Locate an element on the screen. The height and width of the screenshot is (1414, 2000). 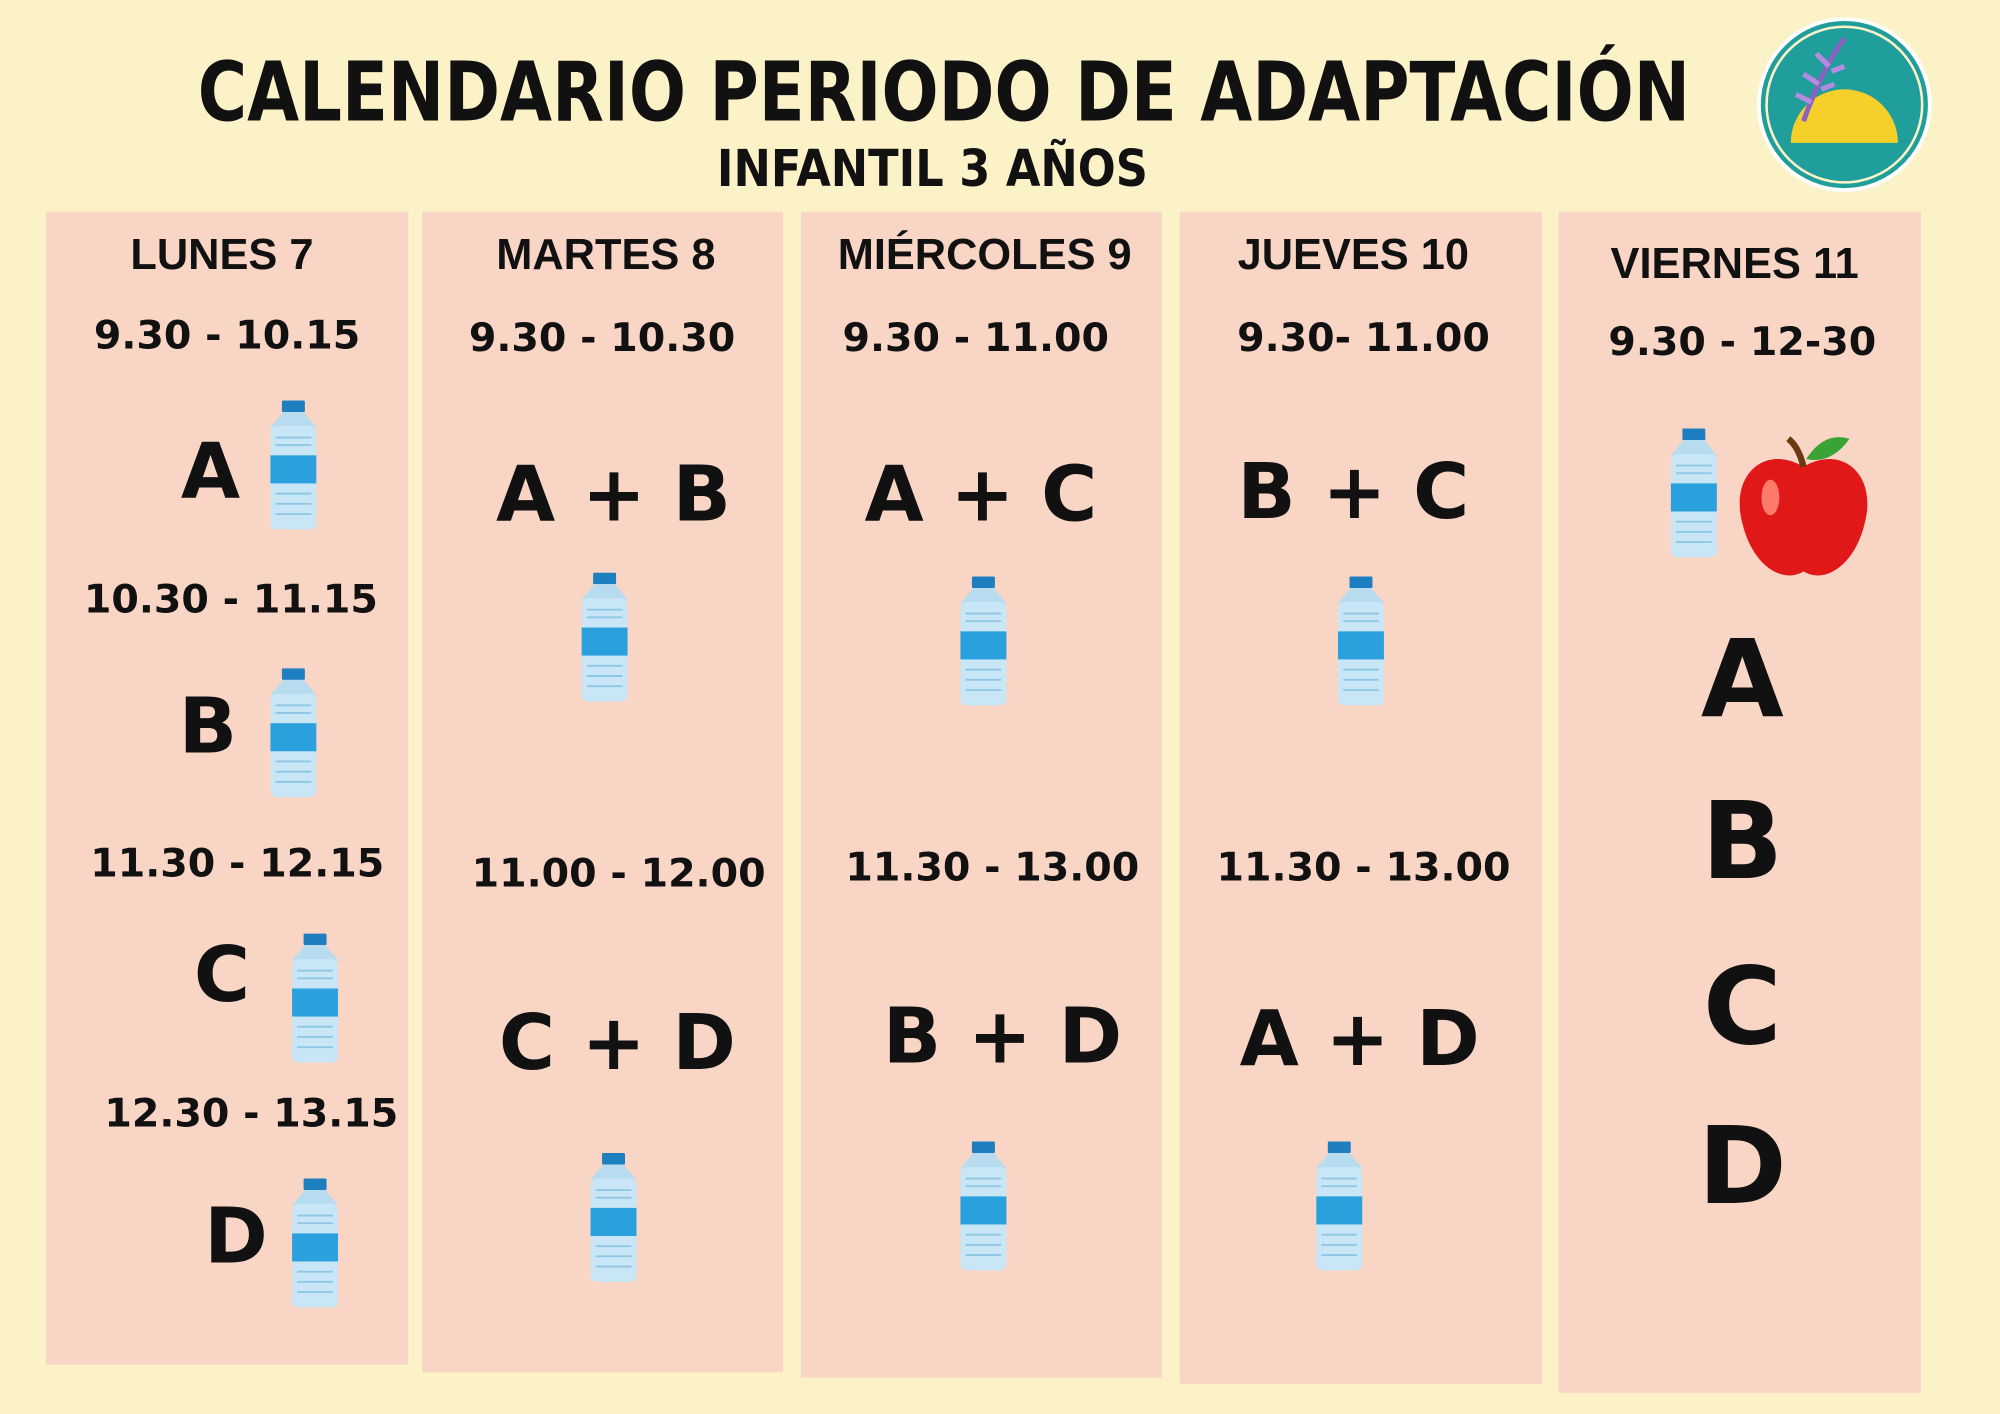
time-range: 11.00 - 12.00 is located at coordinates (619, 874).